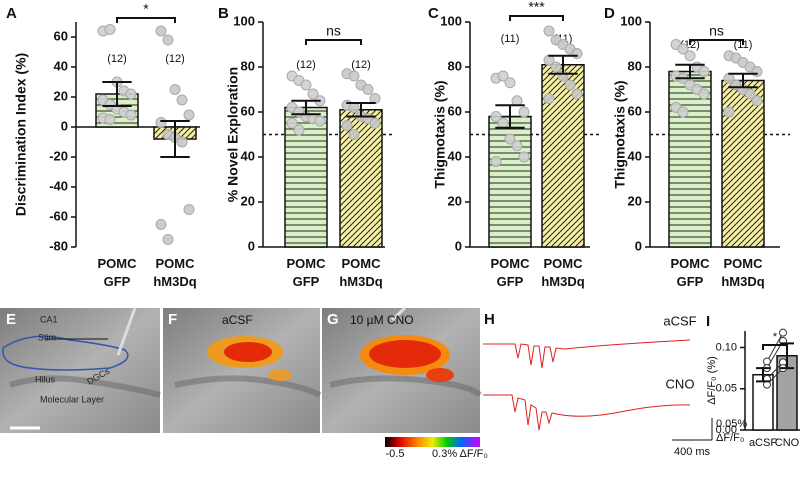  I want to click on panel-label: G, so click(333, 319).